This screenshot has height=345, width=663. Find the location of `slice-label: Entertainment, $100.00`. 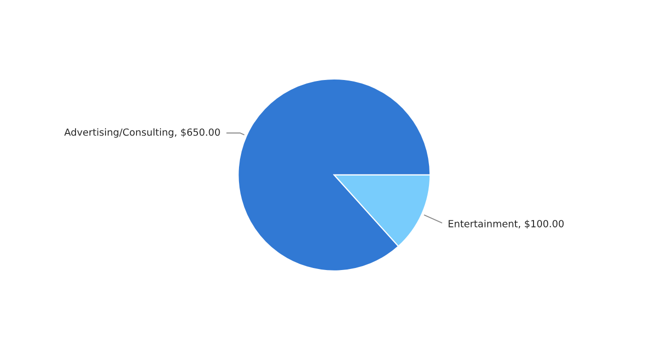

slice-label: Entertainment, $100.00 is located at coordinates (506, 224).